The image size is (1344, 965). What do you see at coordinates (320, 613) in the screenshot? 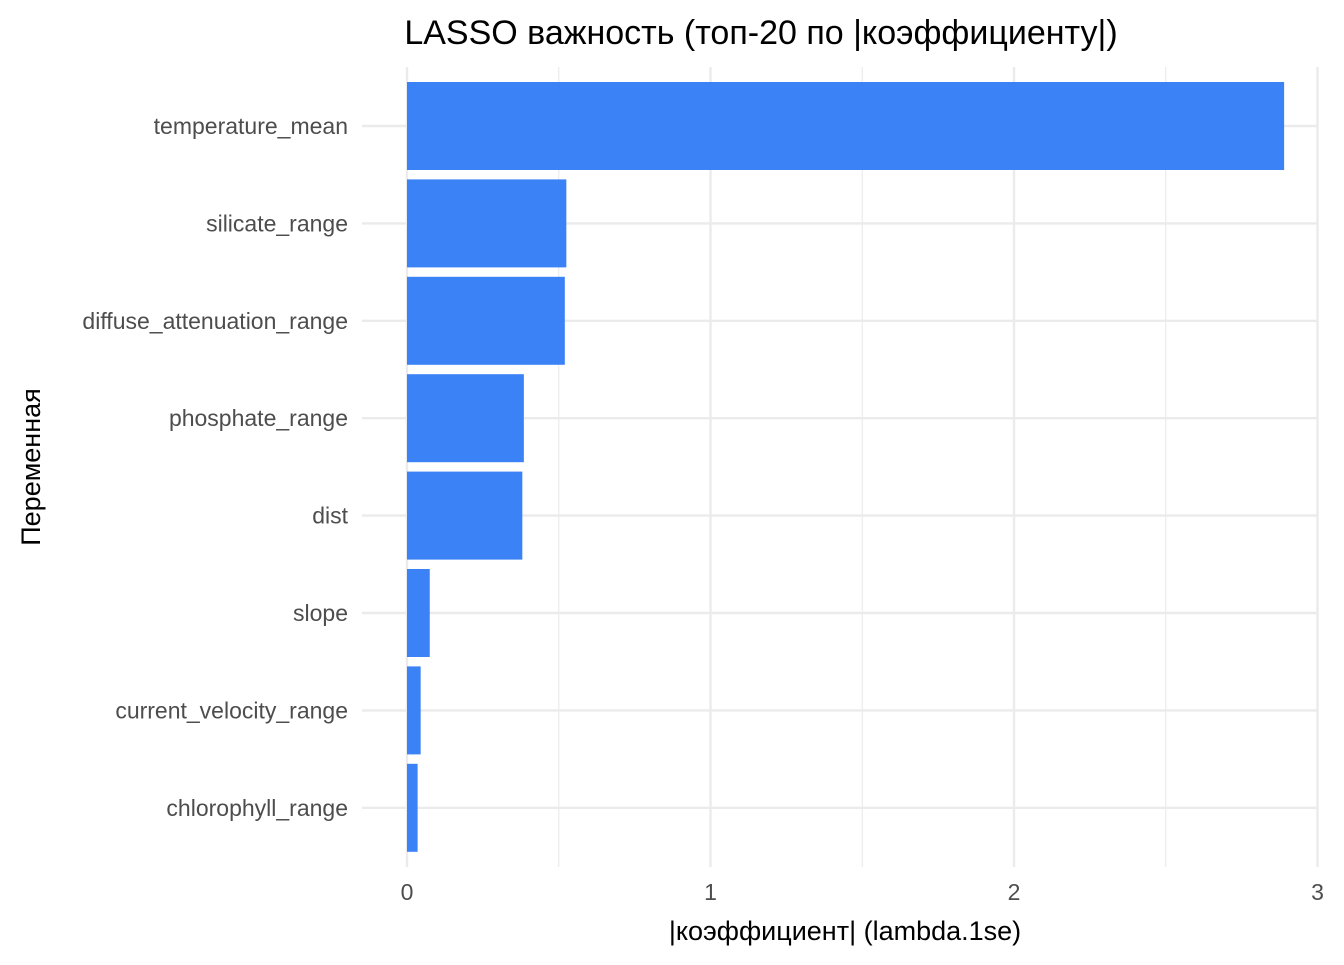
I see `y-tick-label: slope` at bounding box center [320, 613].